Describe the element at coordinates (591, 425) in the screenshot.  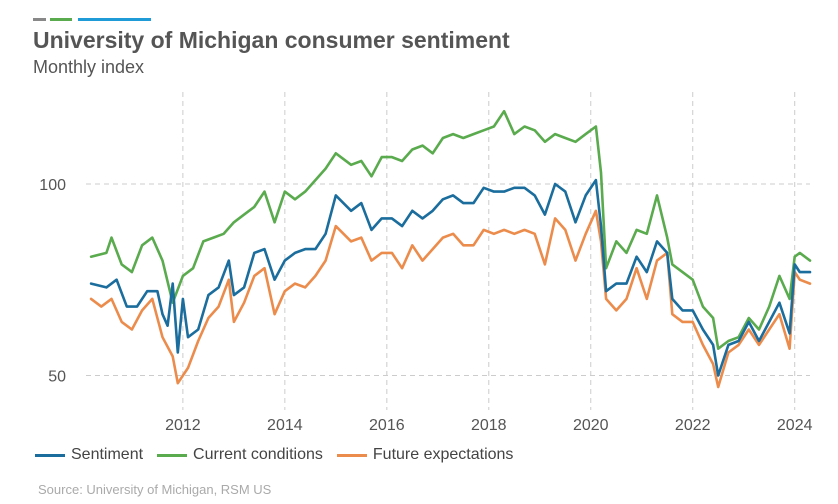
I see `x-tick-label-2020: 2020` at that location.